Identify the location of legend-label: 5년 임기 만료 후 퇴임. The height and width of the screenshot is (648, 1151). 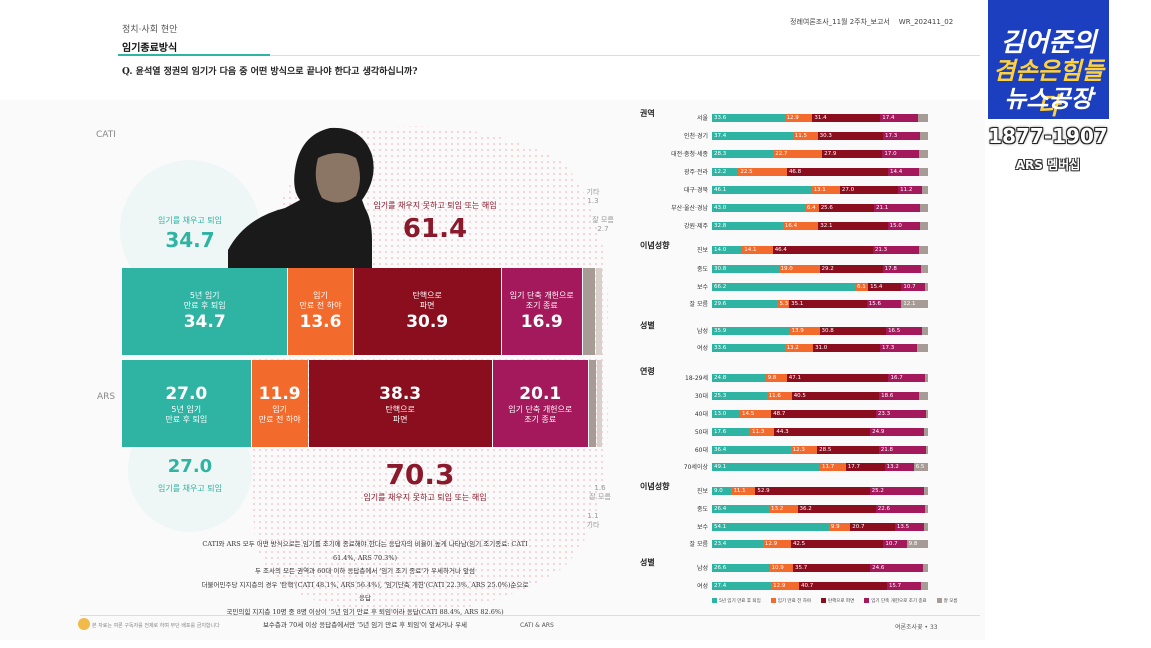
(740, 601).